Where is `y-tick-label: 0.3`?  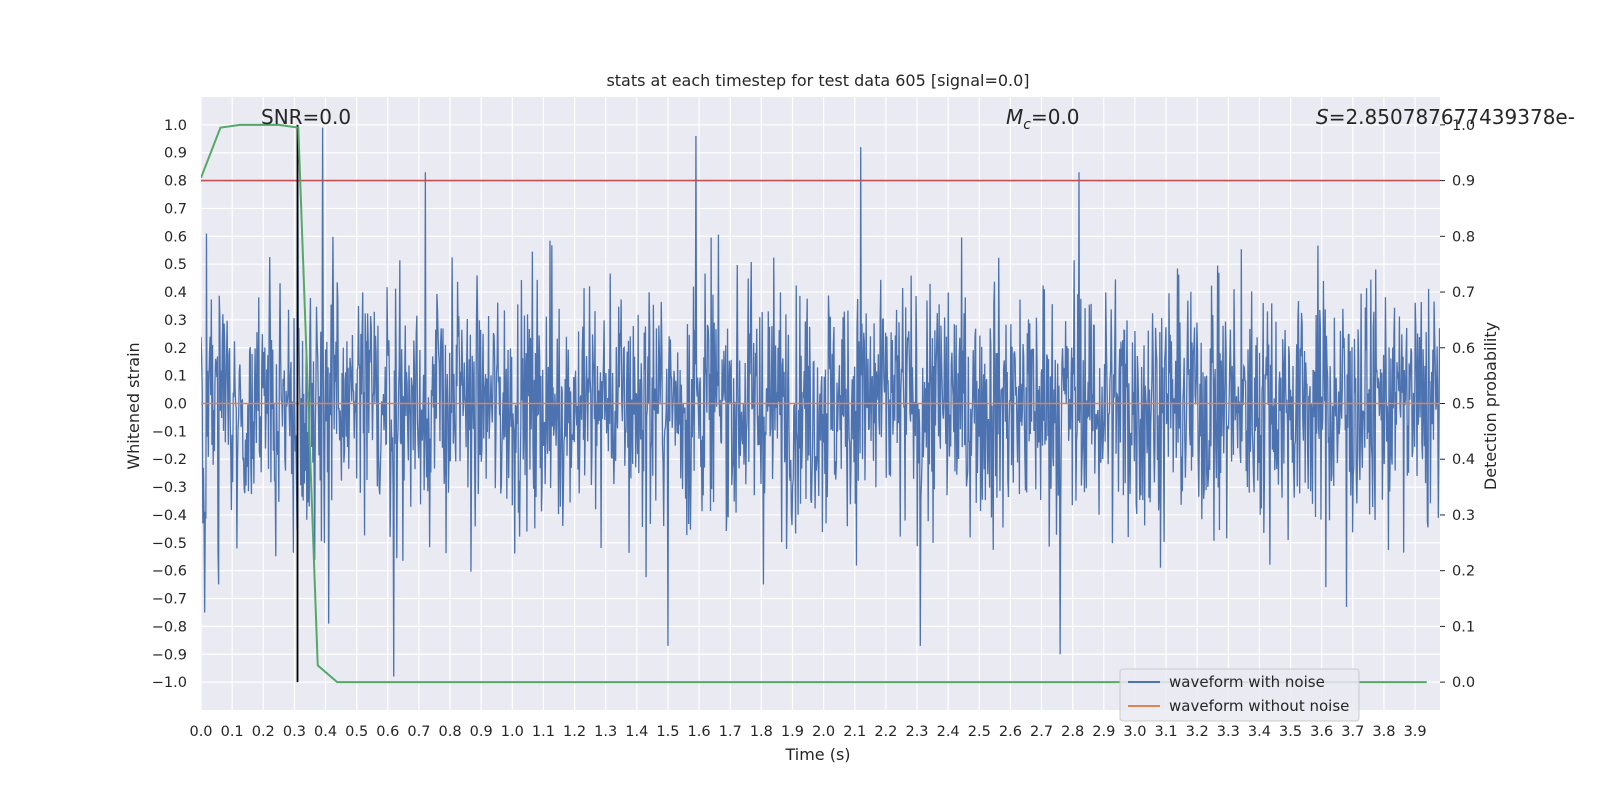 y-tick-label: 0.3 is located at coordinates (175, 321).